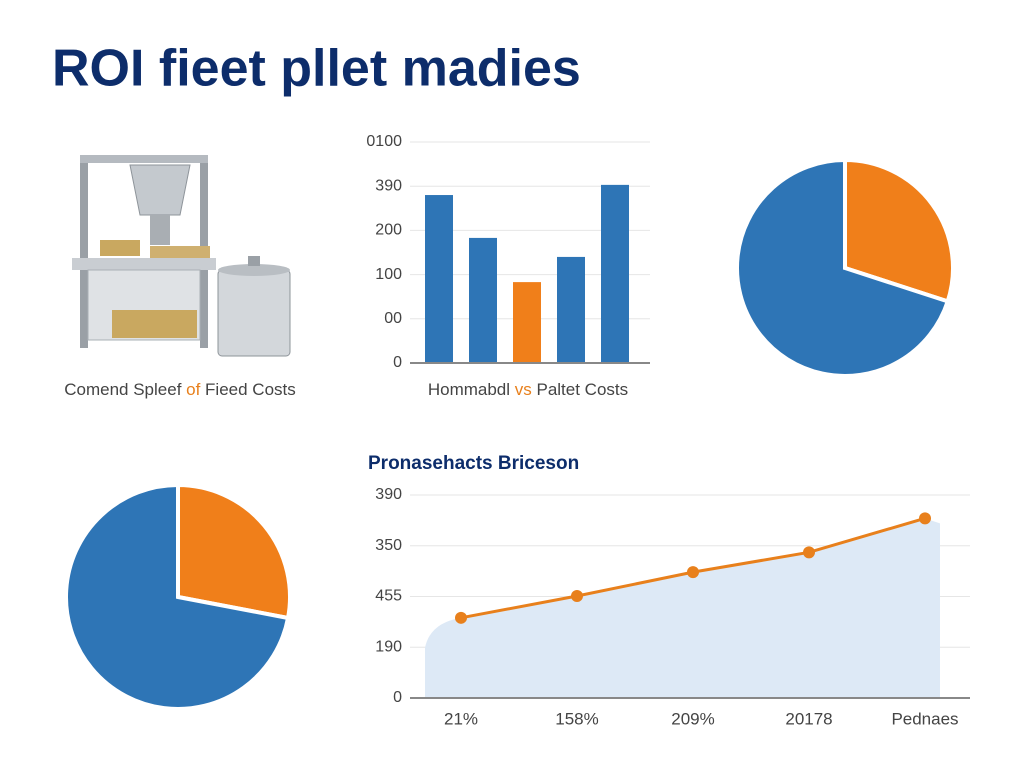 Image resolution: width=1024 pixels, height=768 pixels. What do you see at coordinates (384, 141) in the screenshot?
I see `y-tick-label: 0100` at bounding box center [384, 141].